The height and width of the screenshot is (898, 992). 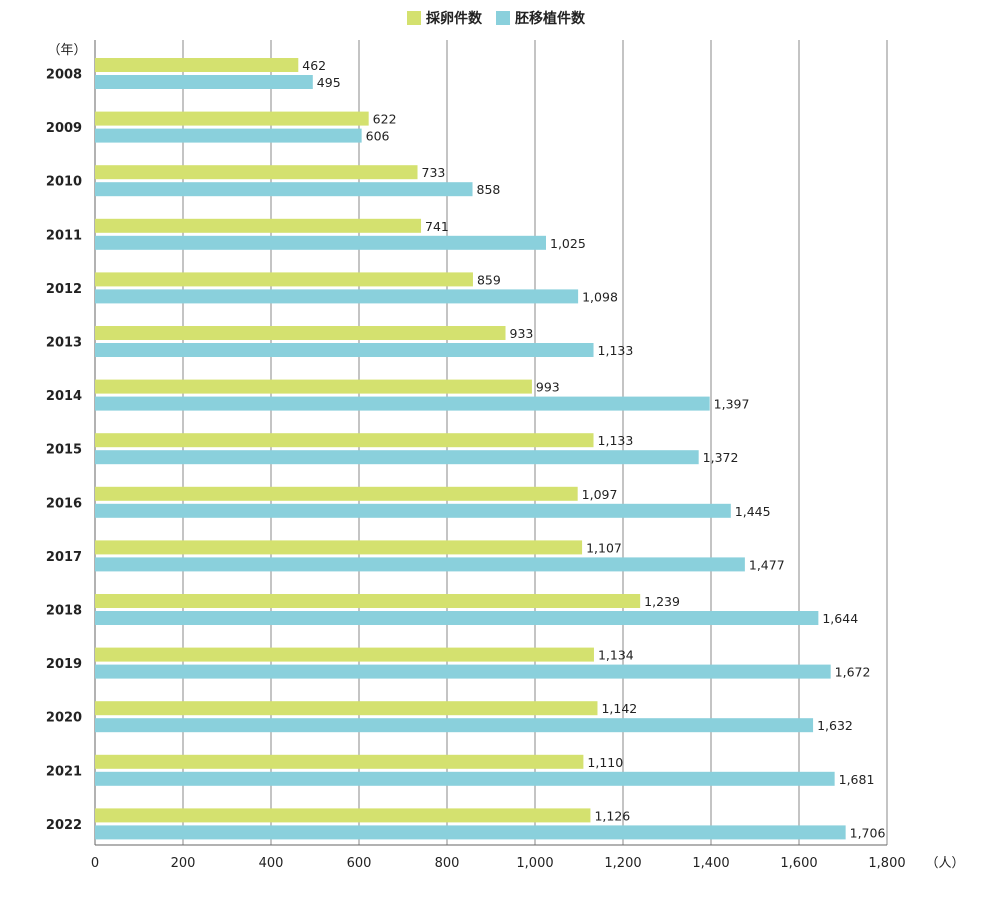 What do you see at coordinates (64, 664) in the screenshot?
I see `category-label: 2019` at bounding box center [64, 664].